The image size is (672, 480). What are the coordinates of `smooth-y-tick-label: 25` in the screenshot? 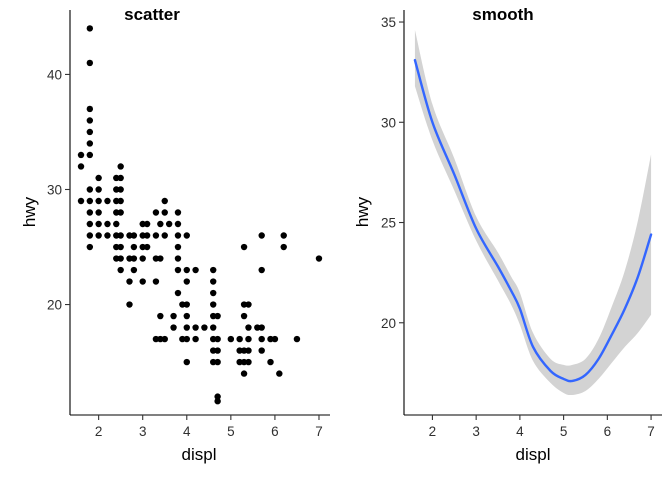 It's located at (388, 223).